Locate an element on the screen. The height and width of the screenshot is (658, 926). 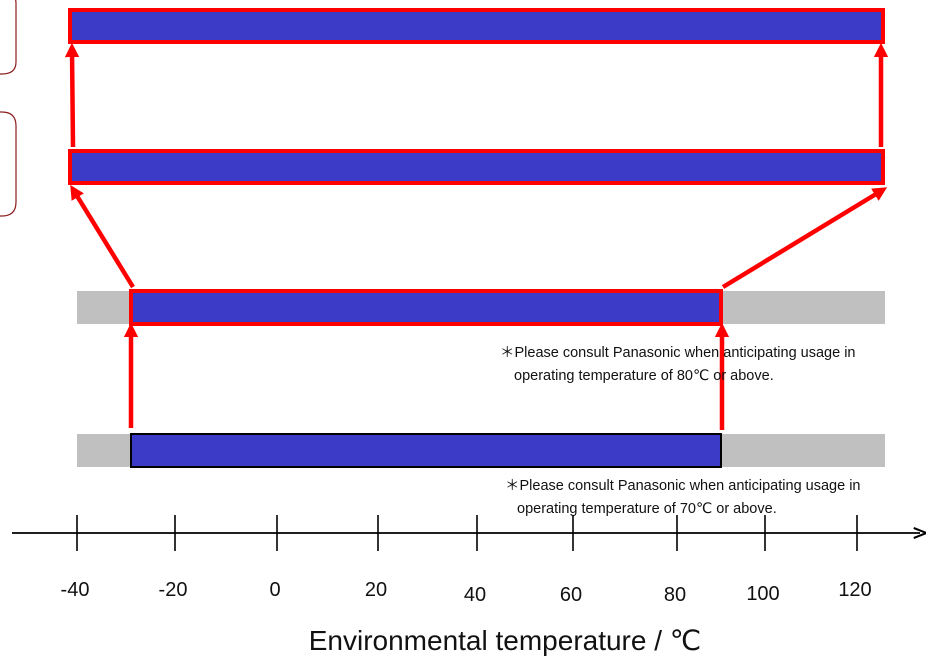
x-tick-label-8: 120 is located at coordinates (854, 590).